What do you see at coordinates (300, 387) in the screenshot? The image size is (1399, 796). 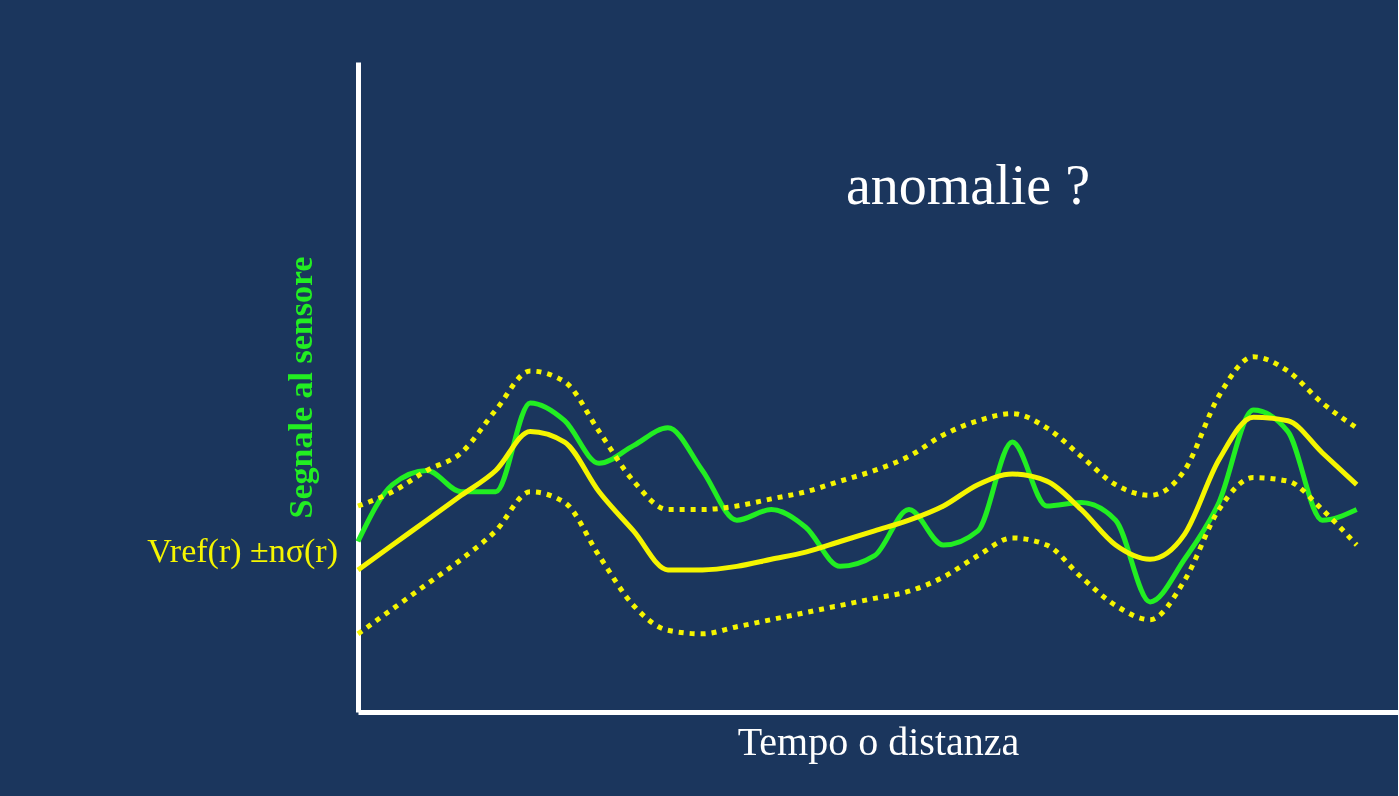 I see `y-axis-title: Segnale al sensore` at bounding box center [300, 387].